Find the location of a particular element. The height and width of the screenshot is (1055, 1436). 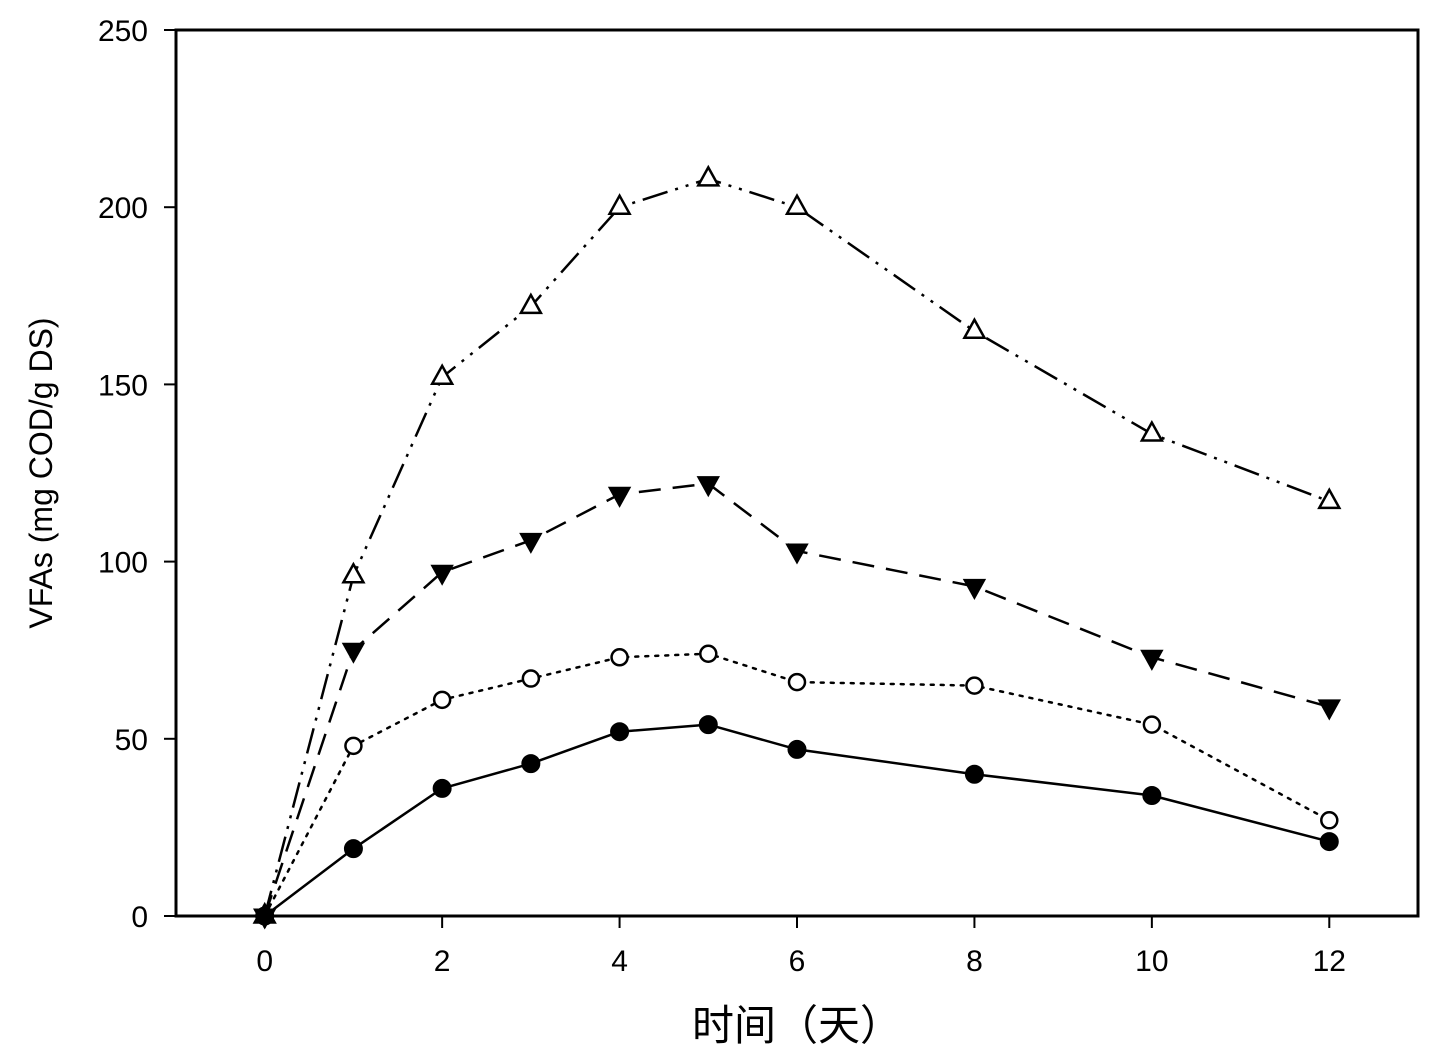

x-tick-label: 10 is located at coordinates (1151, 961).